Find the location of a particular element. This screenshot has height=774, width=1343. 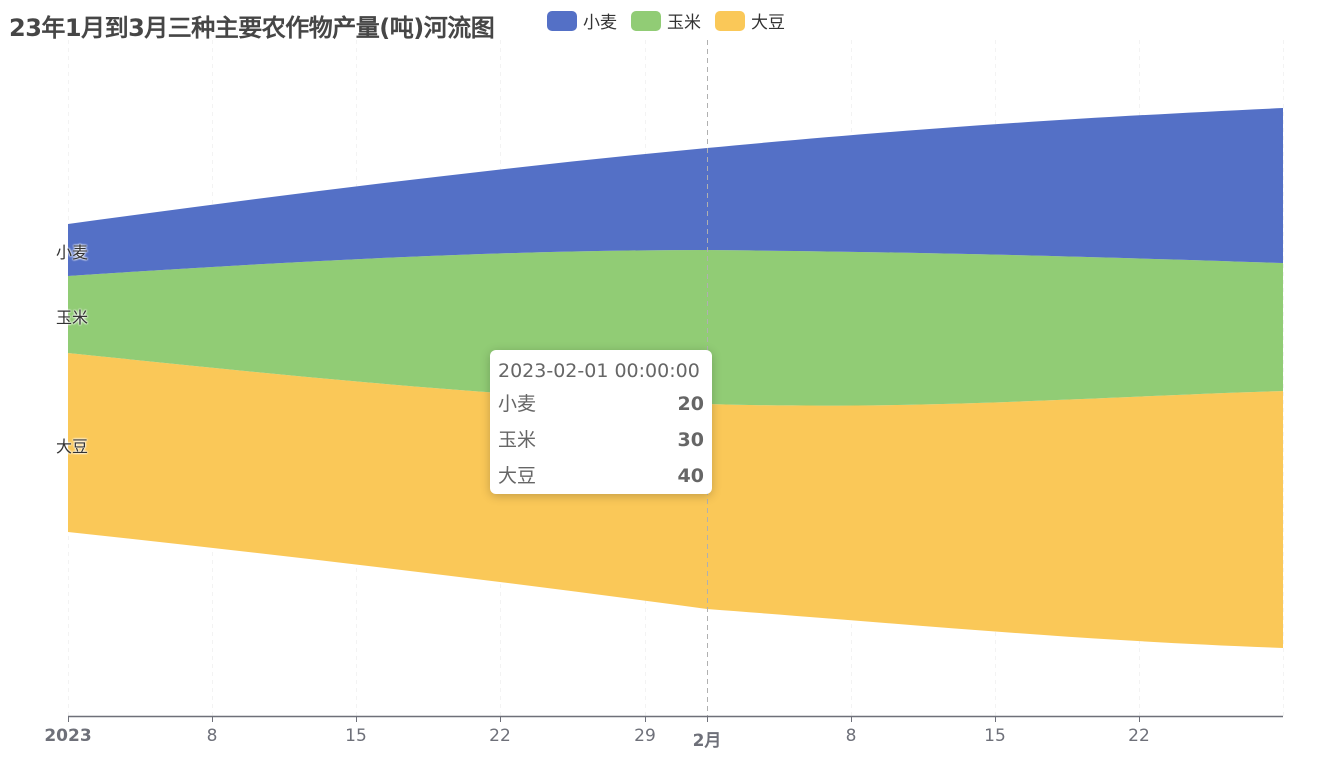

legend-item-soybean: 大豆 is located at coordinates (750, 20).